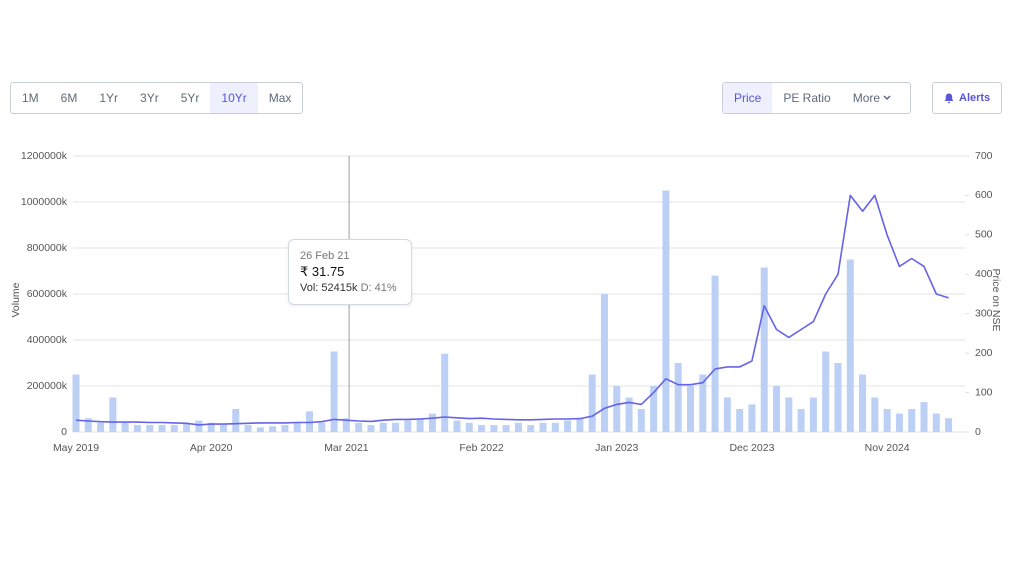  I want to click on view-label: More, so click(866, 98).